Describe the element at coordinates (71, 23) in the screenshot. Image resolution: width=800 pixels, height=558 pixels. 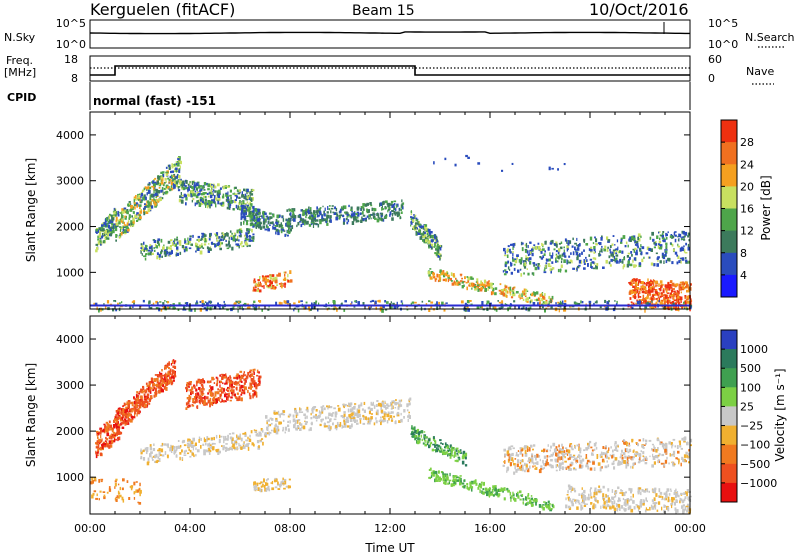
I see `nsky-tick-top: 10^5` at that location.